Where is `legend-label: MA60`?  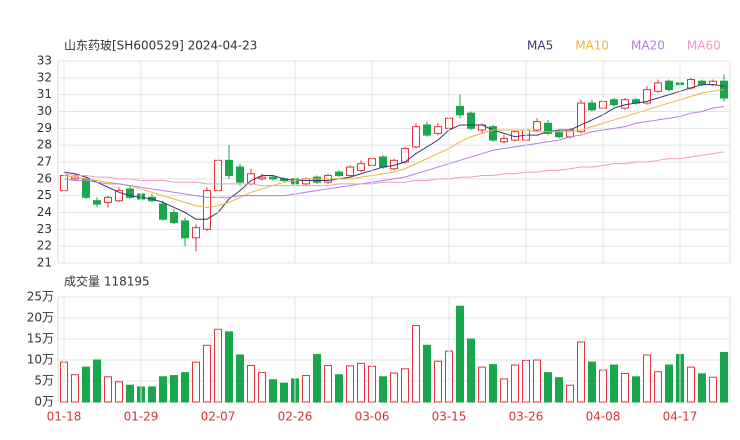 legend-label: MA60 is located at coordinates (704, 46).